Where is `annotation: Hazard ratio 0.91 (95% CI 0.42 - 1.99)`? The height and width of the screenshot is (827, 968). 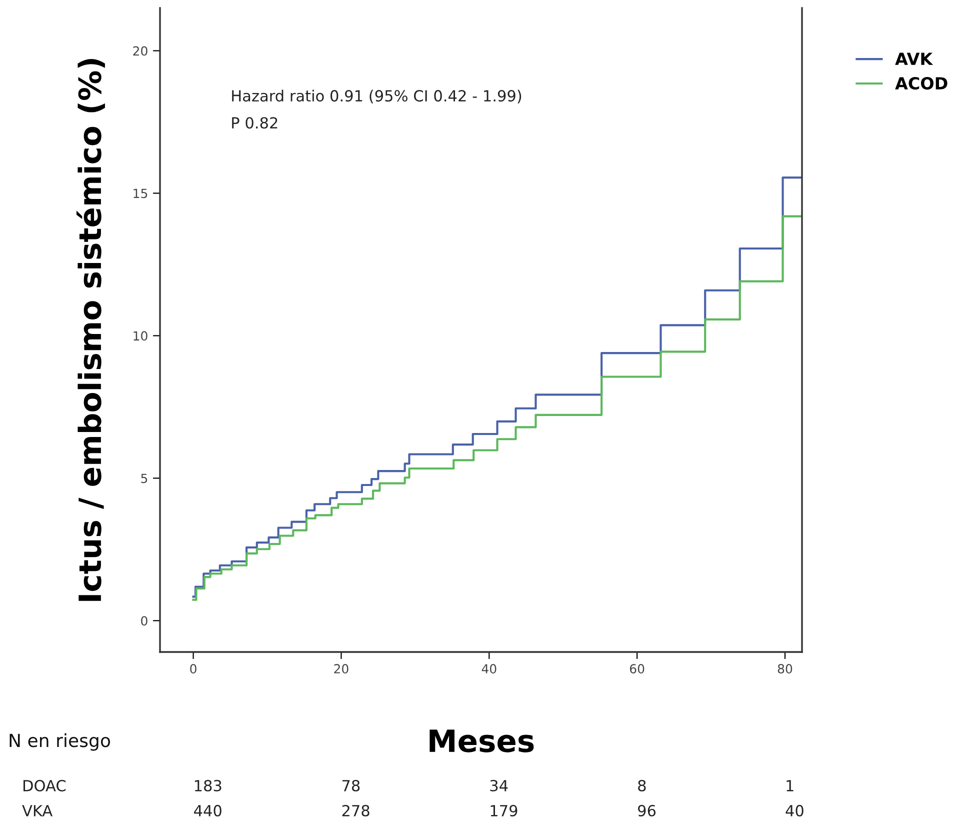 annotation: Hazard ratio 0.91 (95% CI 0.42 - 1.99) is located at coordinates (377, 97).